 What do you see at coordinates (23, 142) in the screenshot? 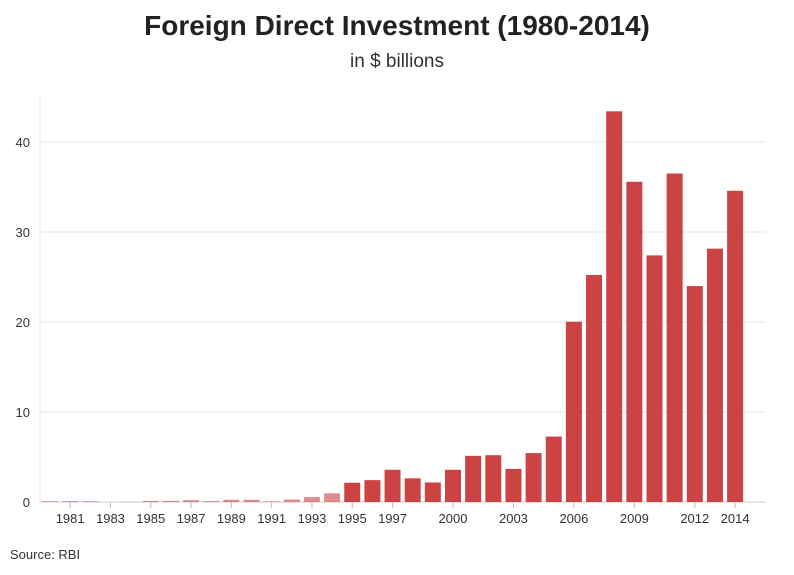
I see `y-tick-label: 40` at bounding box center [23, 142].